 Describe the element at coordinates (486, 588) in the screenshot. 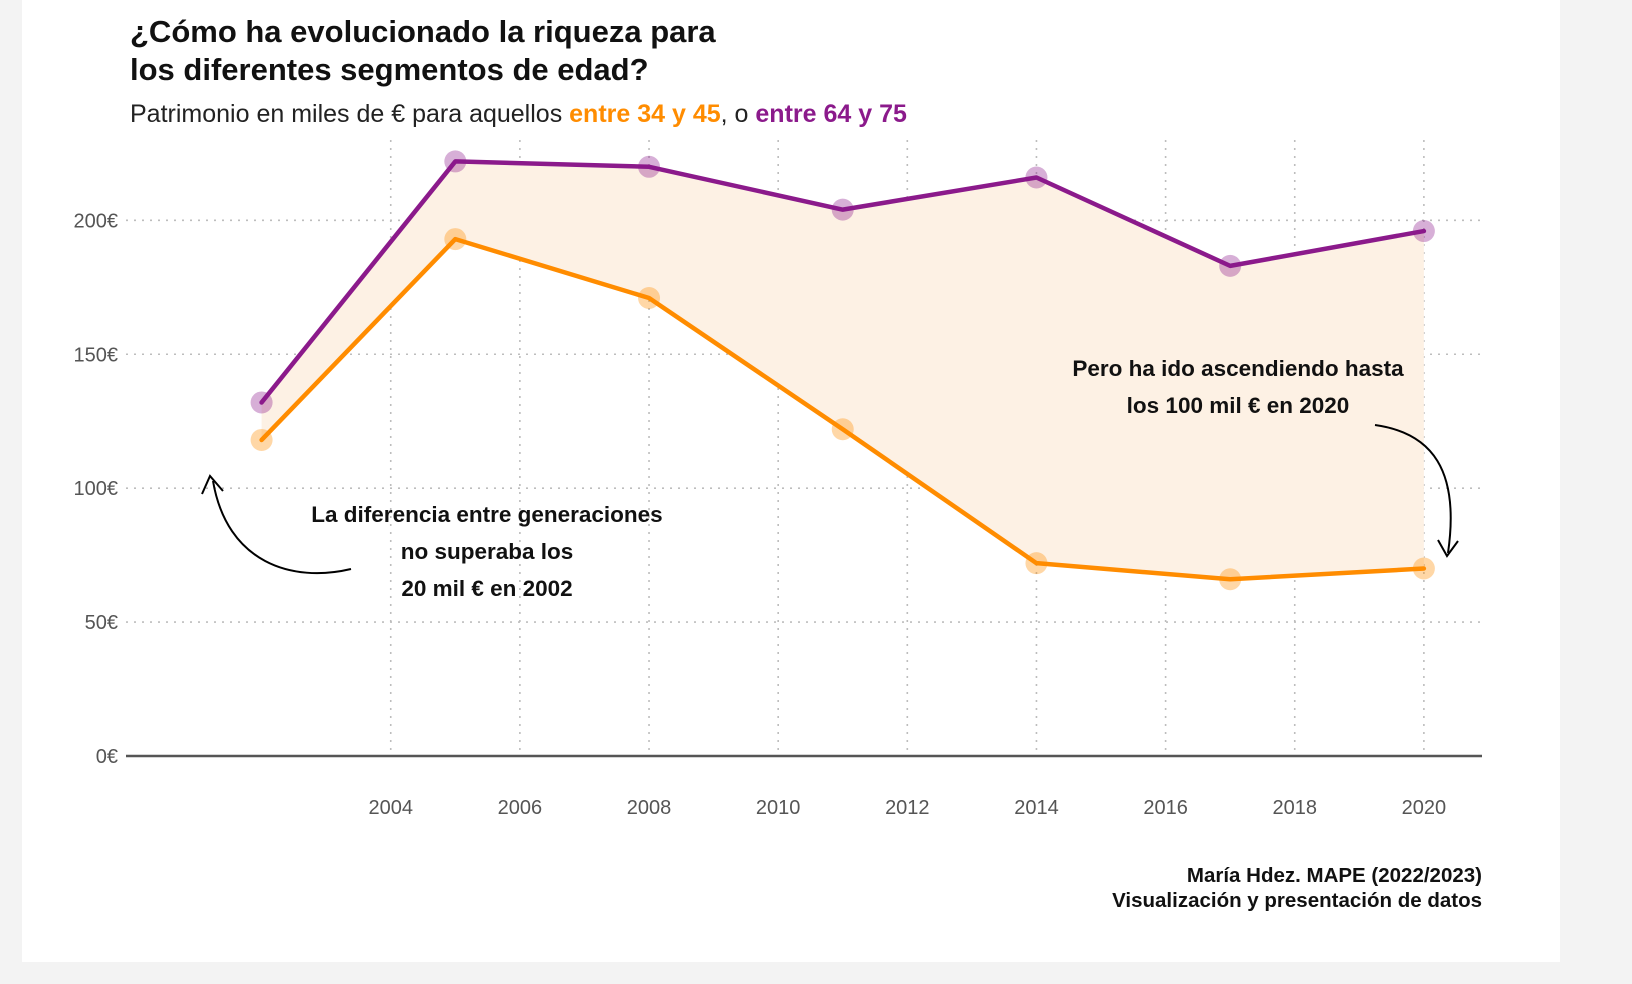

I see `annotation-left-line-3: 20 mil € en 2002` at that location.